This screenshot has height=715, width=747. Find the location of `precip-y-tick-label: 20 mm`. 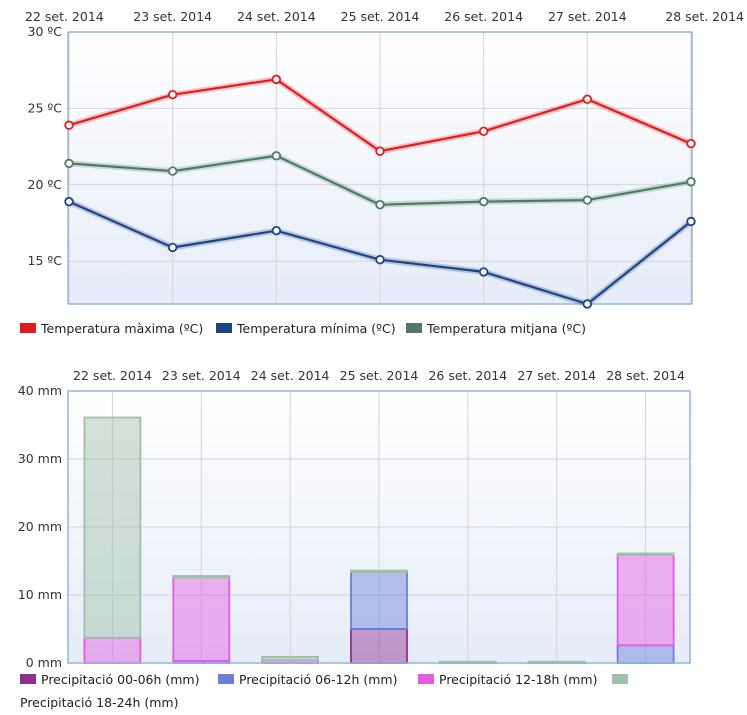

precip-y-tick-label: 20 mm is located at coordinates (40, 526).